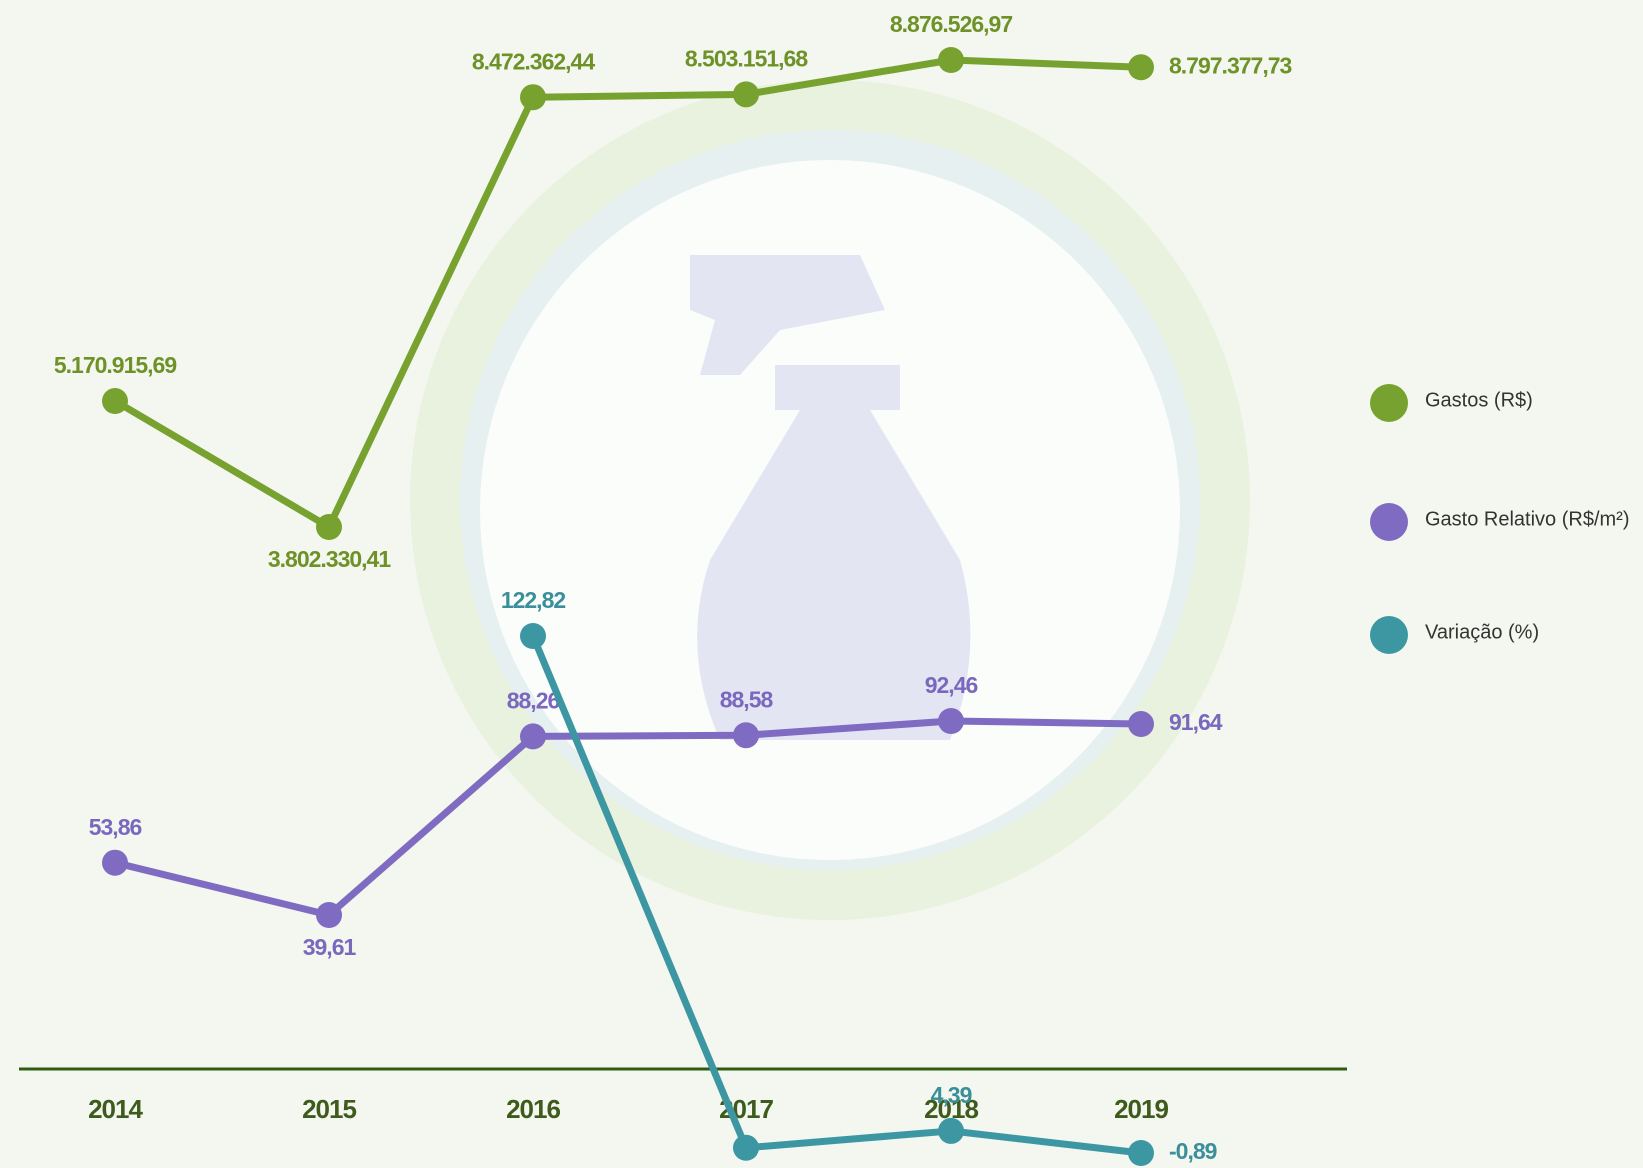  Describe the element at coordinates (628, 818) in the screenshot. I see `series-line` at that location.